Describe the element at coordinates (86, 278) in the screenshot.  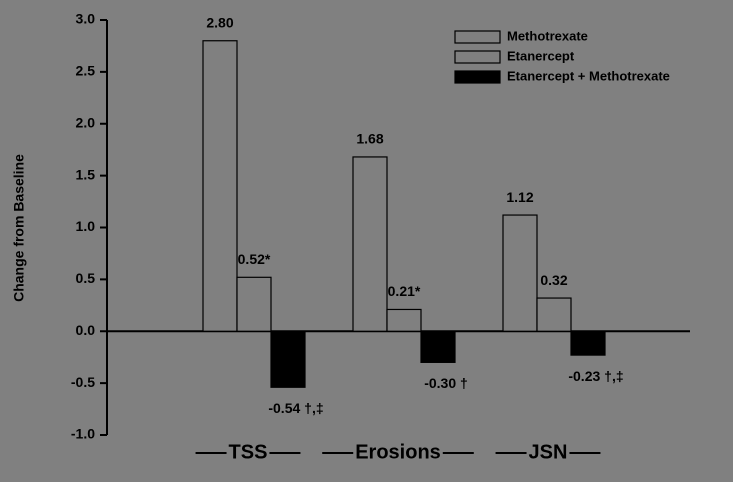
I see `y-tick-label: 0.5` at that location.